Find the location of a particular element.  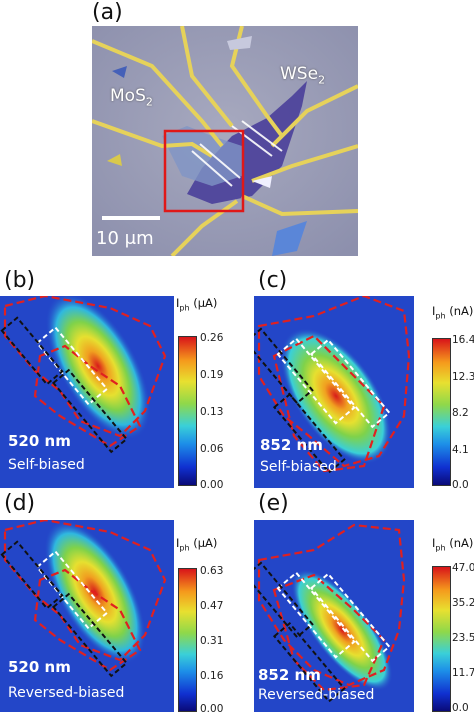

cbar-tick-c-0: 16.4 is located at coordinates (463, 340).